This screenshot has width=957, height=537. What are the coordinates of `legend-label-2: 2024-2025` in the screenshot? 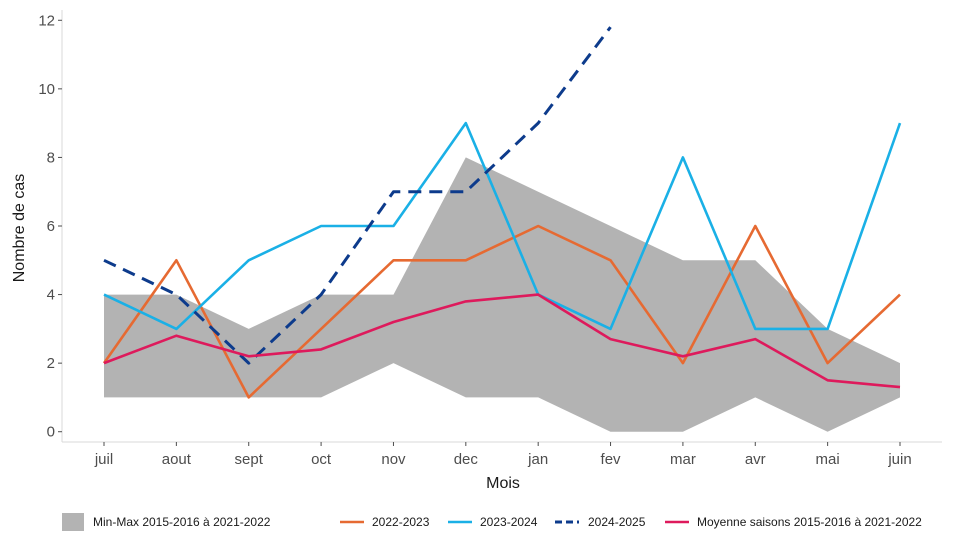 It's located at (617, 522).